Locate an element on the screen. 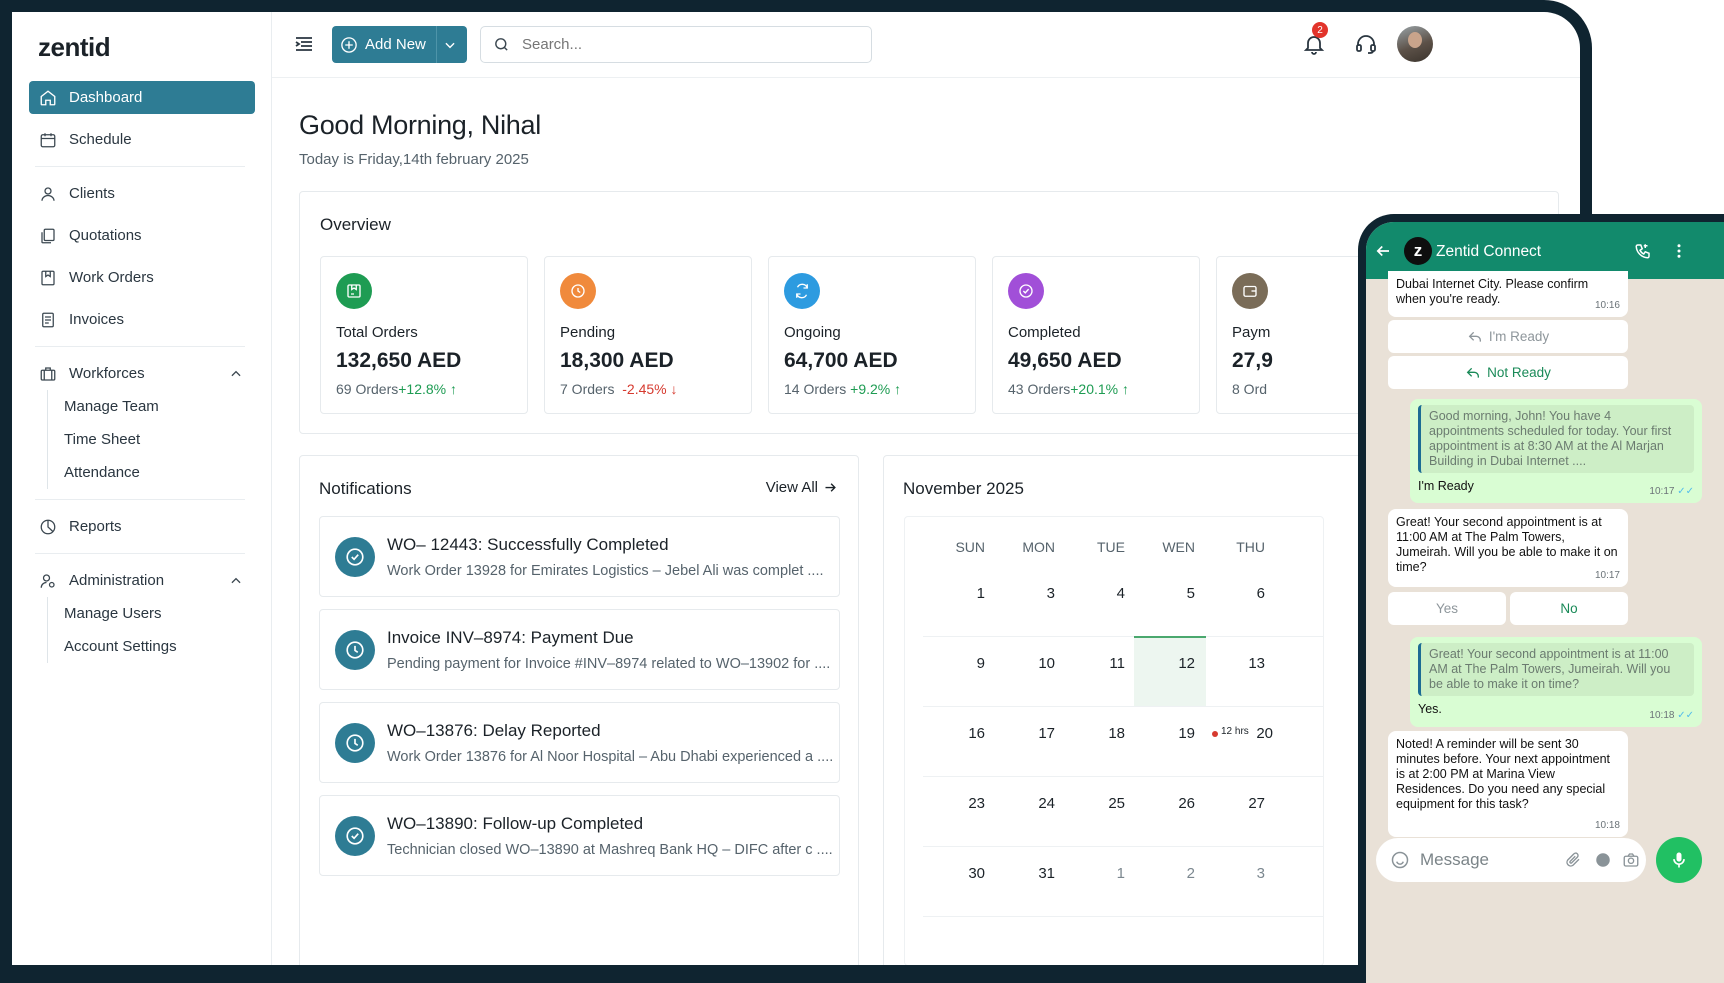  calendar-day: 3 is located at coordinates (1050, 593).